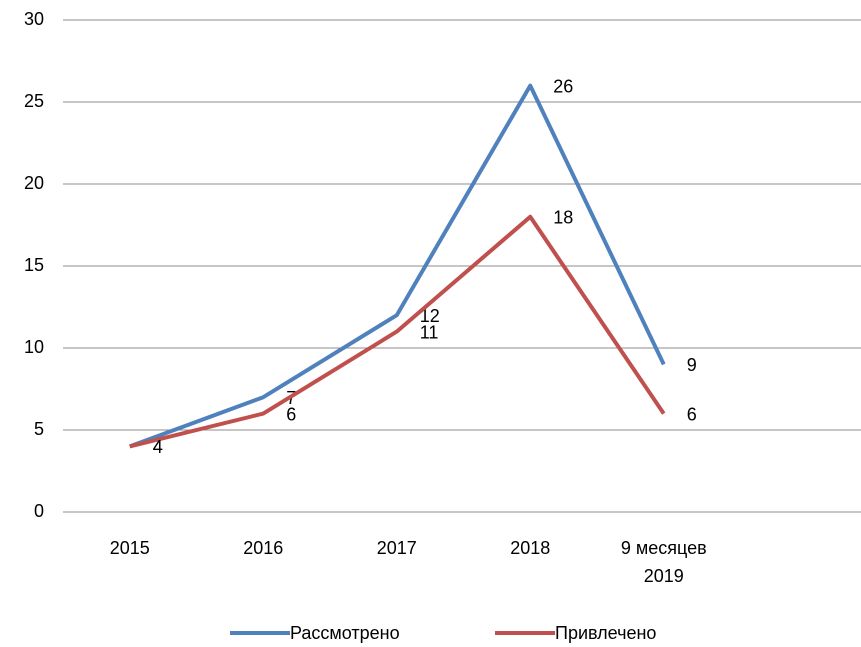 This screenshot has width=861, height=647. What do you see at coordinates (158, 447) in the screenshot?
I see `data-label: 4` at bounding box center [158, 447].